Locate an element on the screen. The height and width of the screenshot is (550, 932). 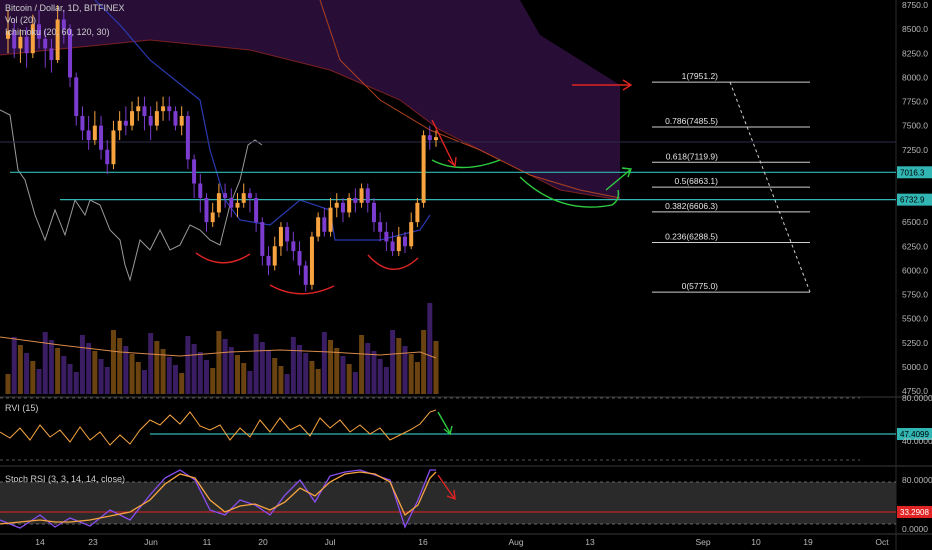
volume-ma is located at coordinates (218, 347).